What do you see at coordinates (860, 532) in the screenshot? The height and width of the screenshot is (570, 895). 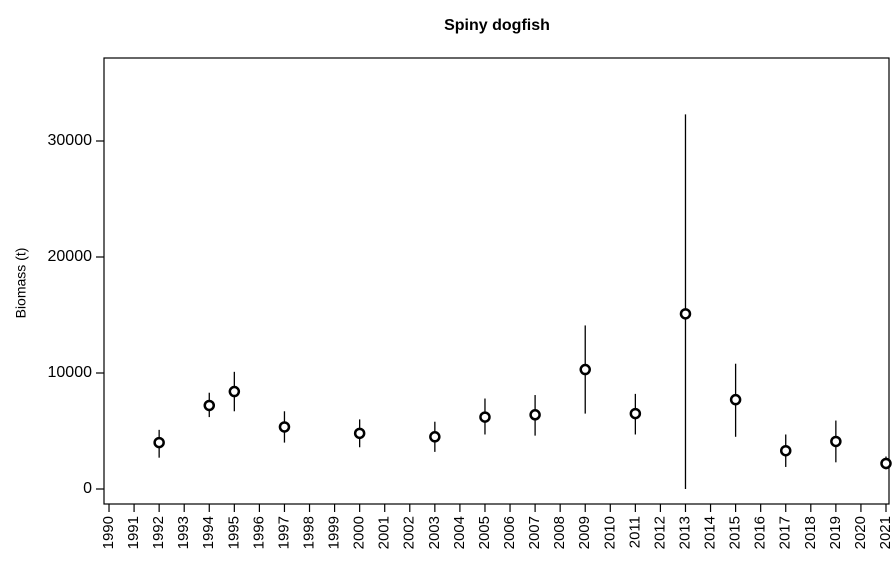 I see `x-tick-label: 2020` at bounding box center [860, 532].